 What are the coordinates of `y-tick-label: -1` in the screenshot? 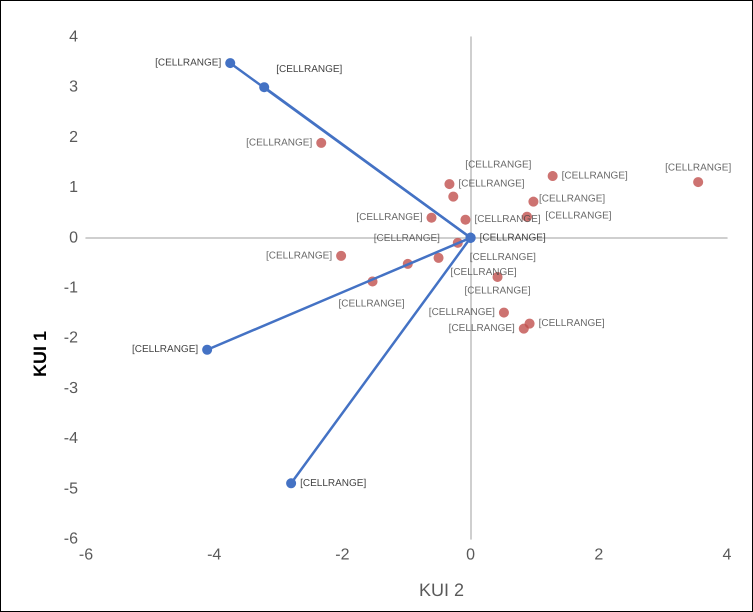 It's located at (71, 288).